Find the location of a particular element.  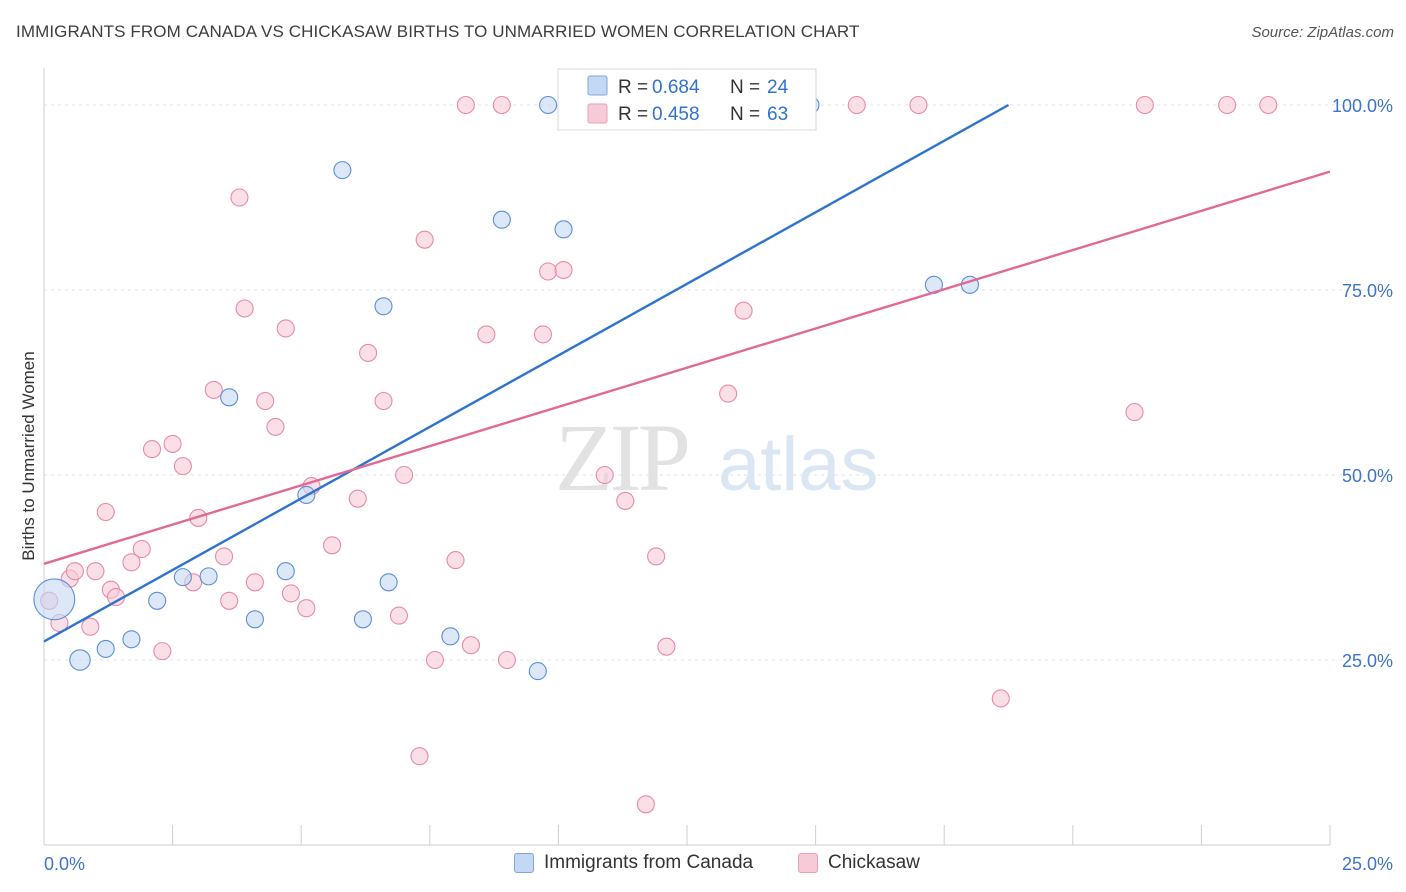

bottom-legend-canada: Immigrants from Canada is located at coordinates (633, 863).